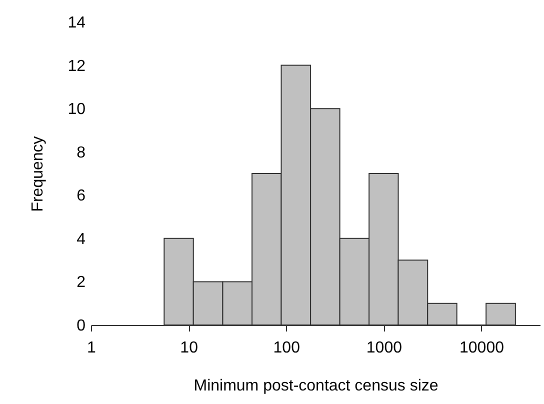 The width and height of the screenshot is (544, 404). Describe the element at coordinates (38, 174) in the screenshot. I see `y-axis-title: Frequency` at that location.